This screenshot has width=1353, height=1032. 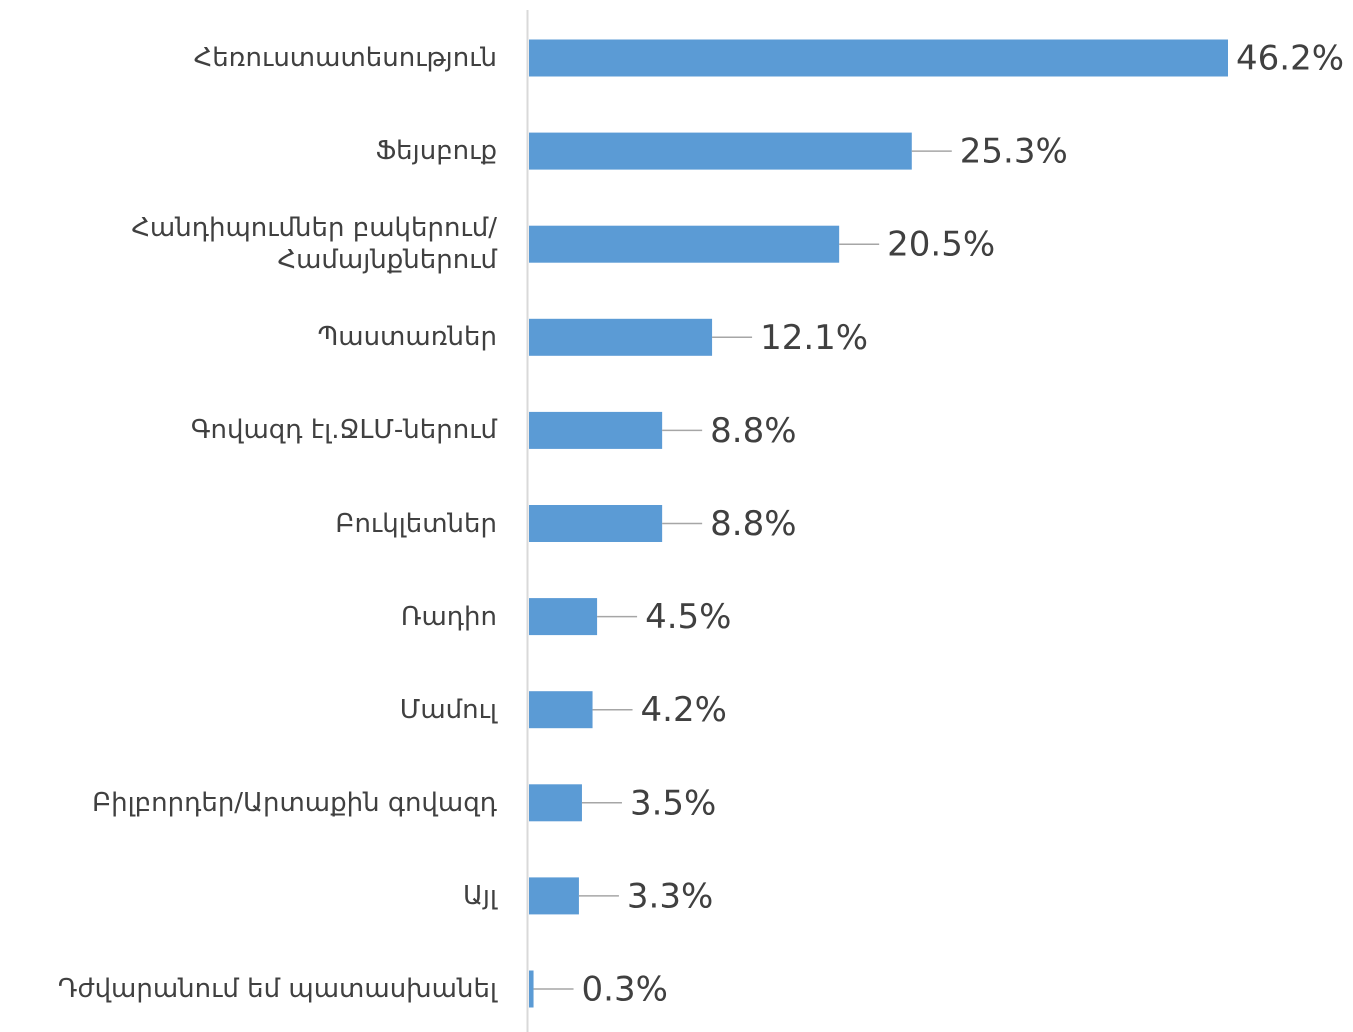 What do you see at coordinates (436, 151) in the screenshot?
I see `category-label: Ֆեյսբուք` at bounding box center [436, 151].